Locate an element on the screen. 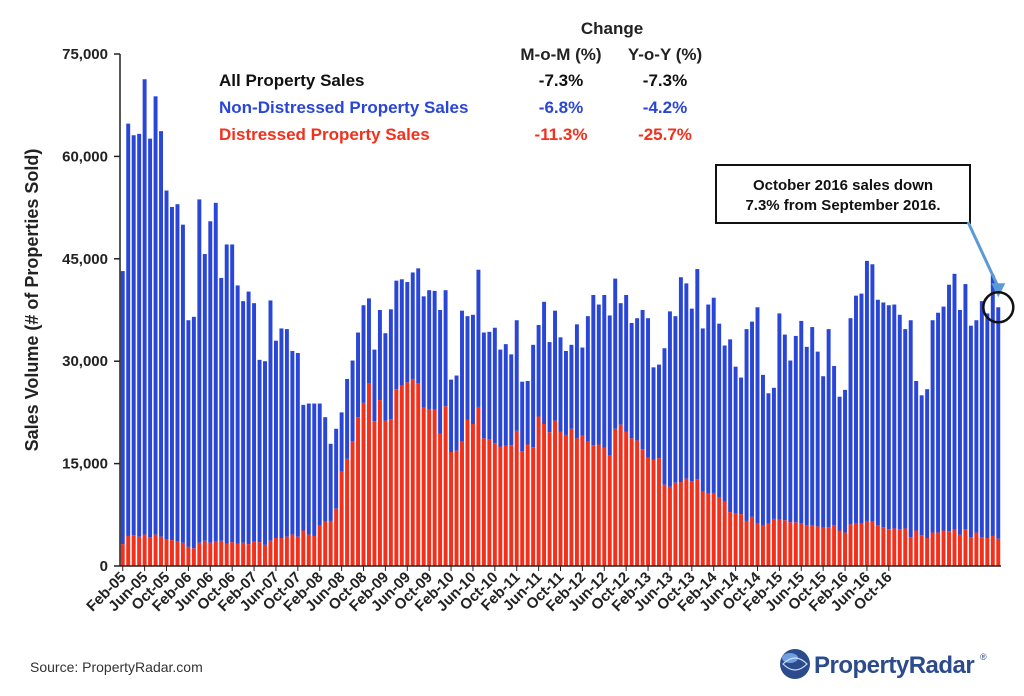 This screenshot has width=1024, height=696. globe-icon-meridian is located at coordinates (795, 664).